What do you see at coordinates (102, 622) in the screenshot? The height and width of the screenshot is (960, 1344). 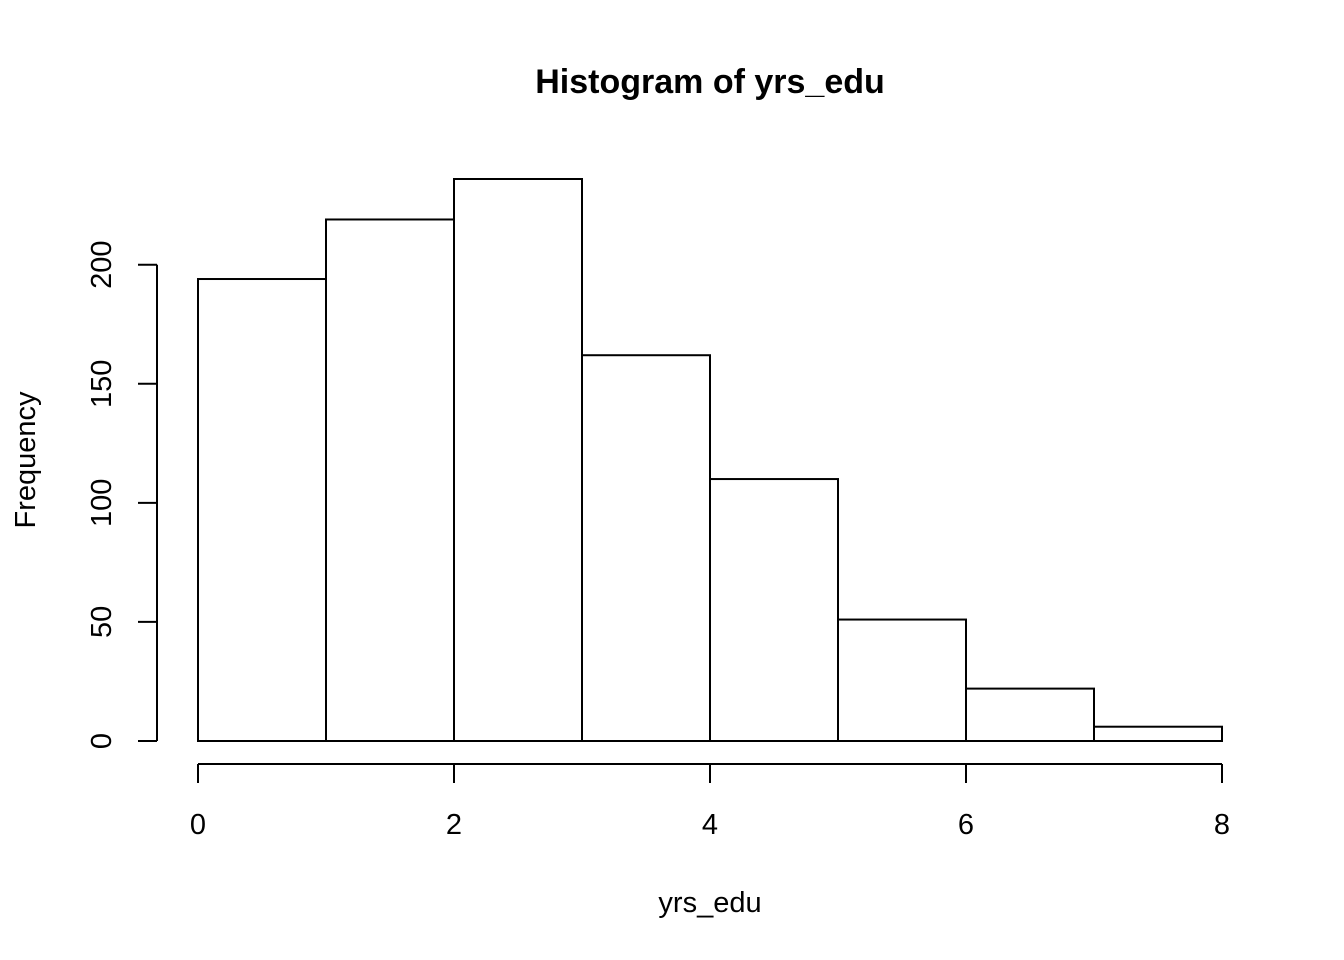 I see `y-tick-label-50: 50` at bounding box center [102, 622].